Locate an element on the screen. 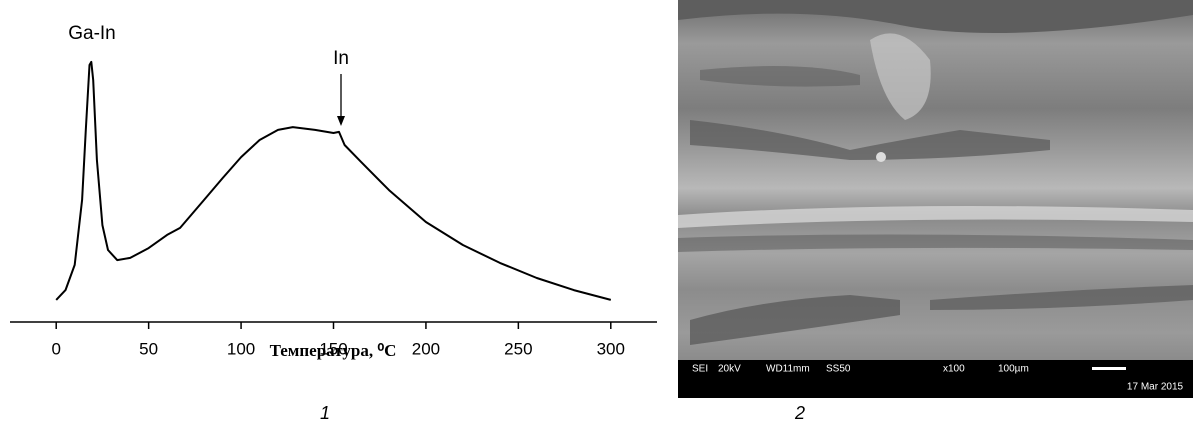  annotation: Ga-In is located at coordinates (92, 33).